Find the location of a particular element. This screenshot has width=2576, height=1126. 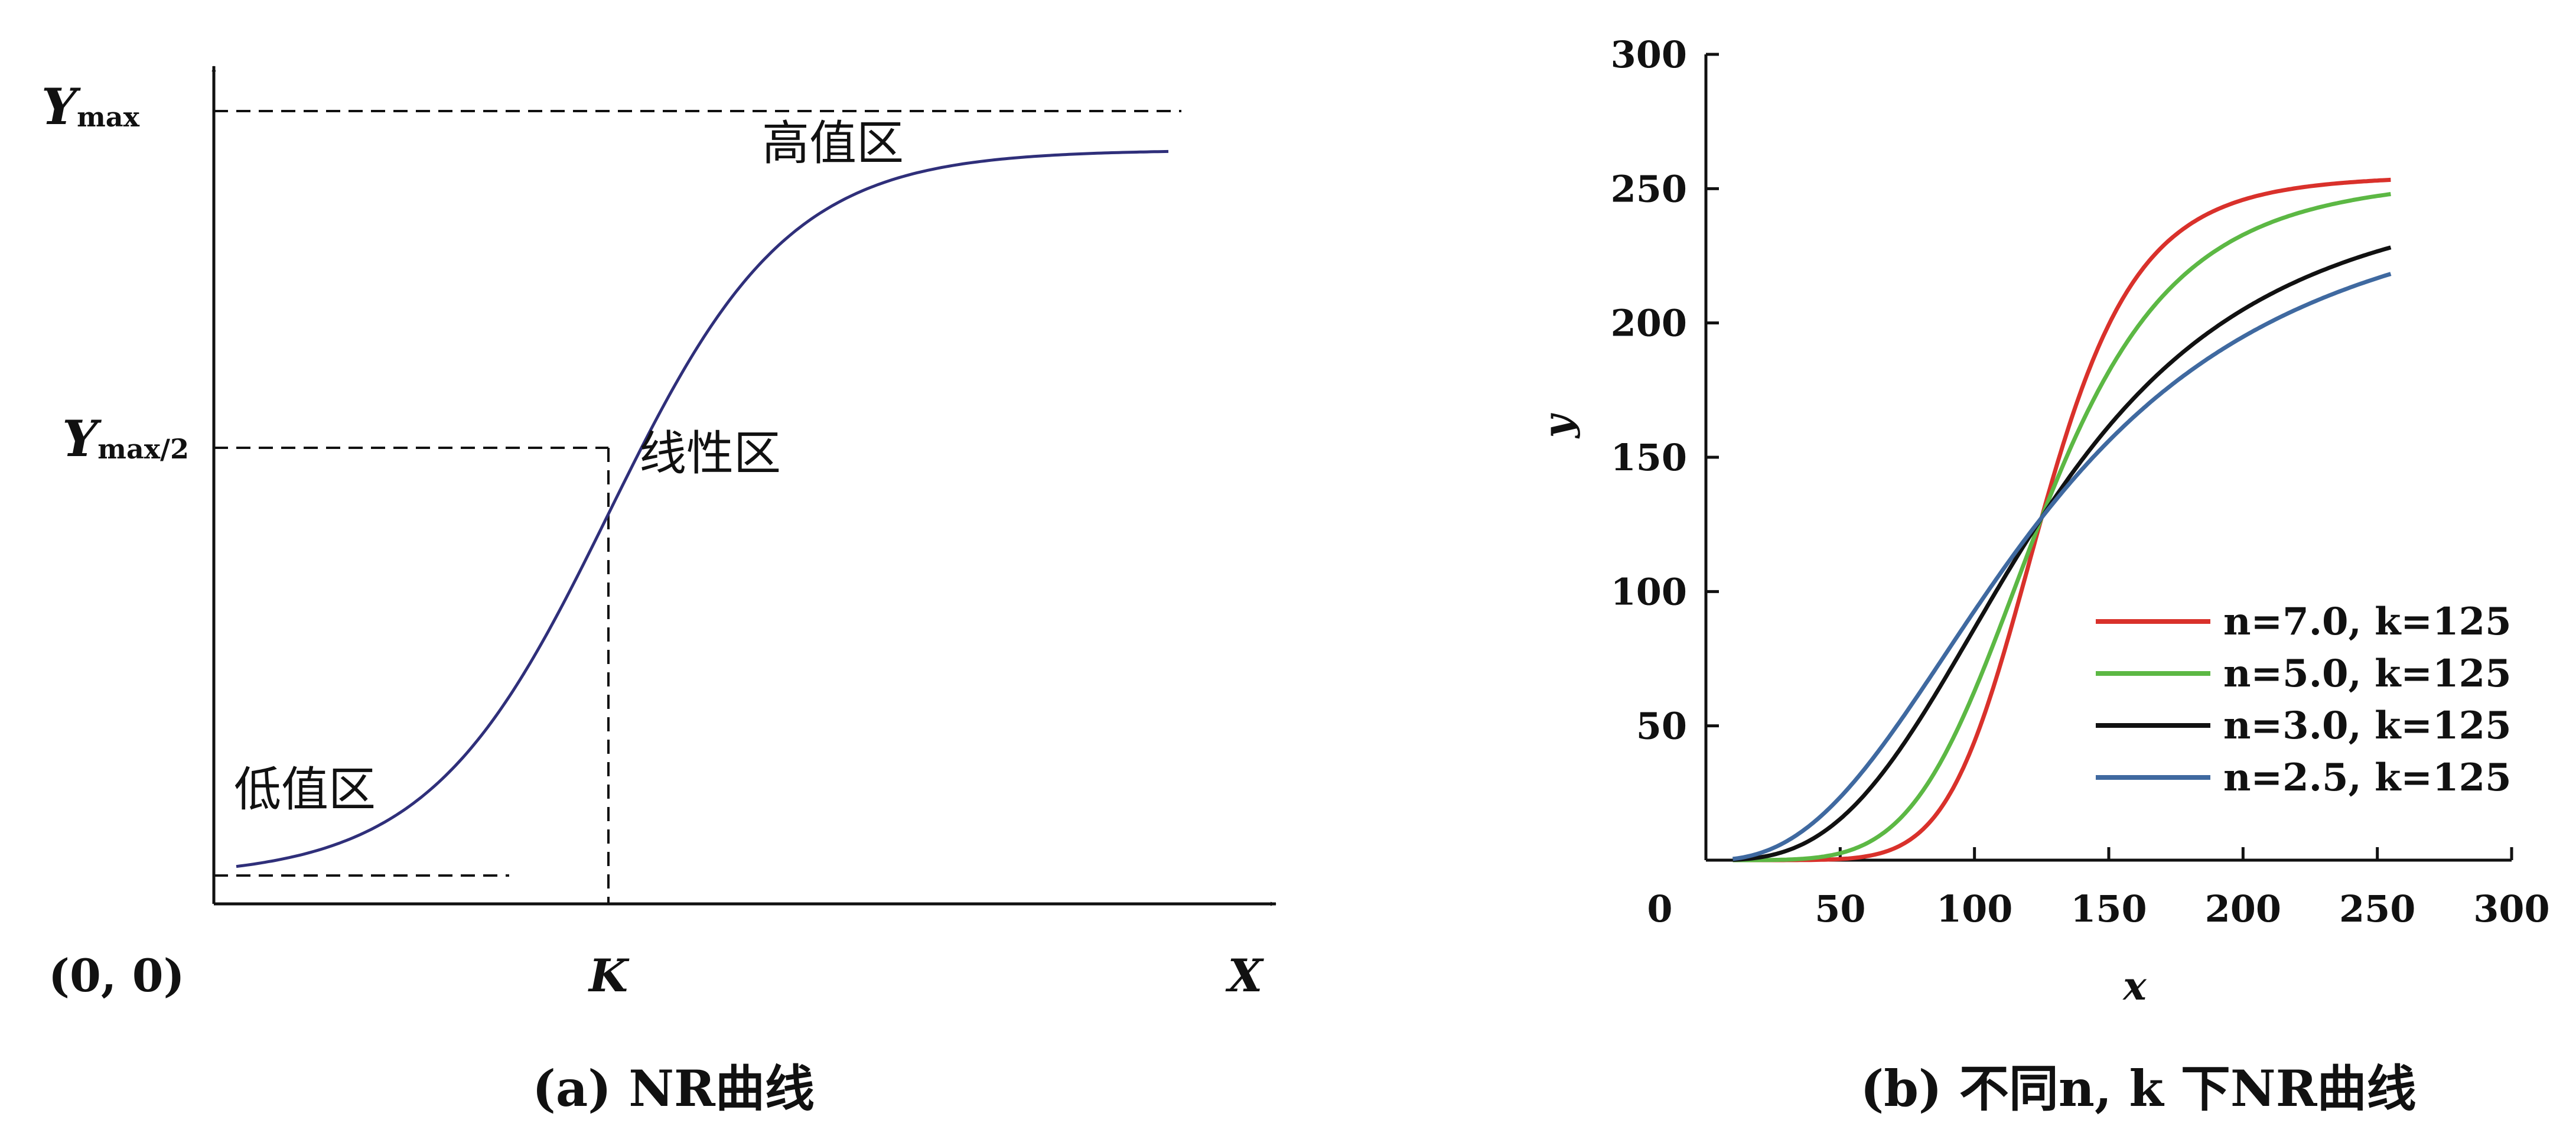

b-y-tick-label: 250 is located at coordinates (1649, 188).